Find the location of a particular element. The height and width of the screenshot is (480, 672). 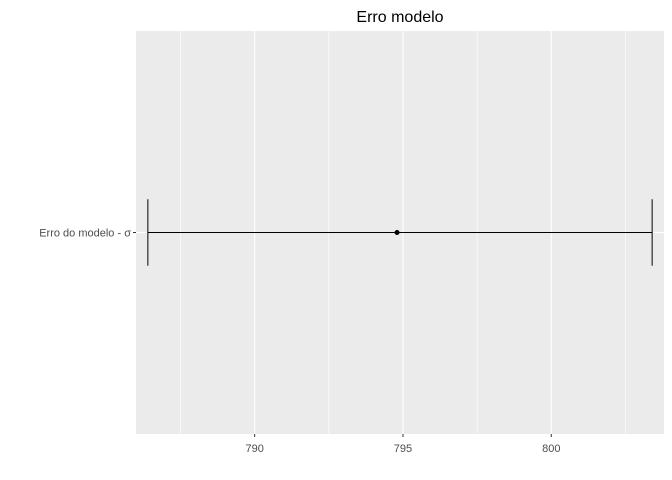

x-tick-label: 795 is located at coordinates (403, 449).